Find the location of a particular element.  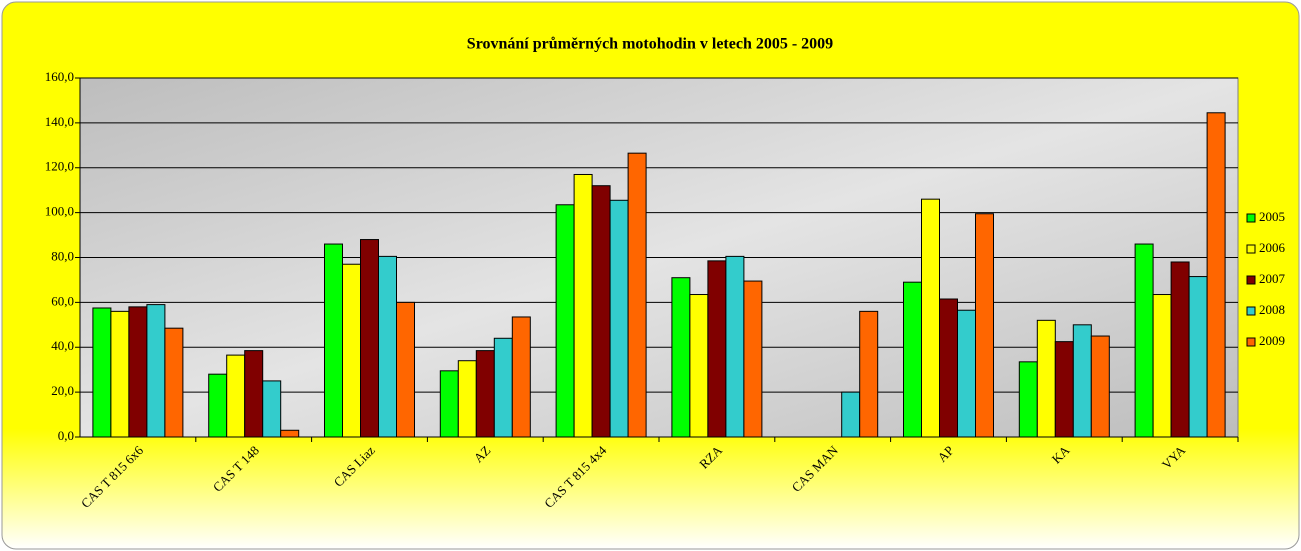

y-tick-label: 80,0 is located at coordinates (62, 255).